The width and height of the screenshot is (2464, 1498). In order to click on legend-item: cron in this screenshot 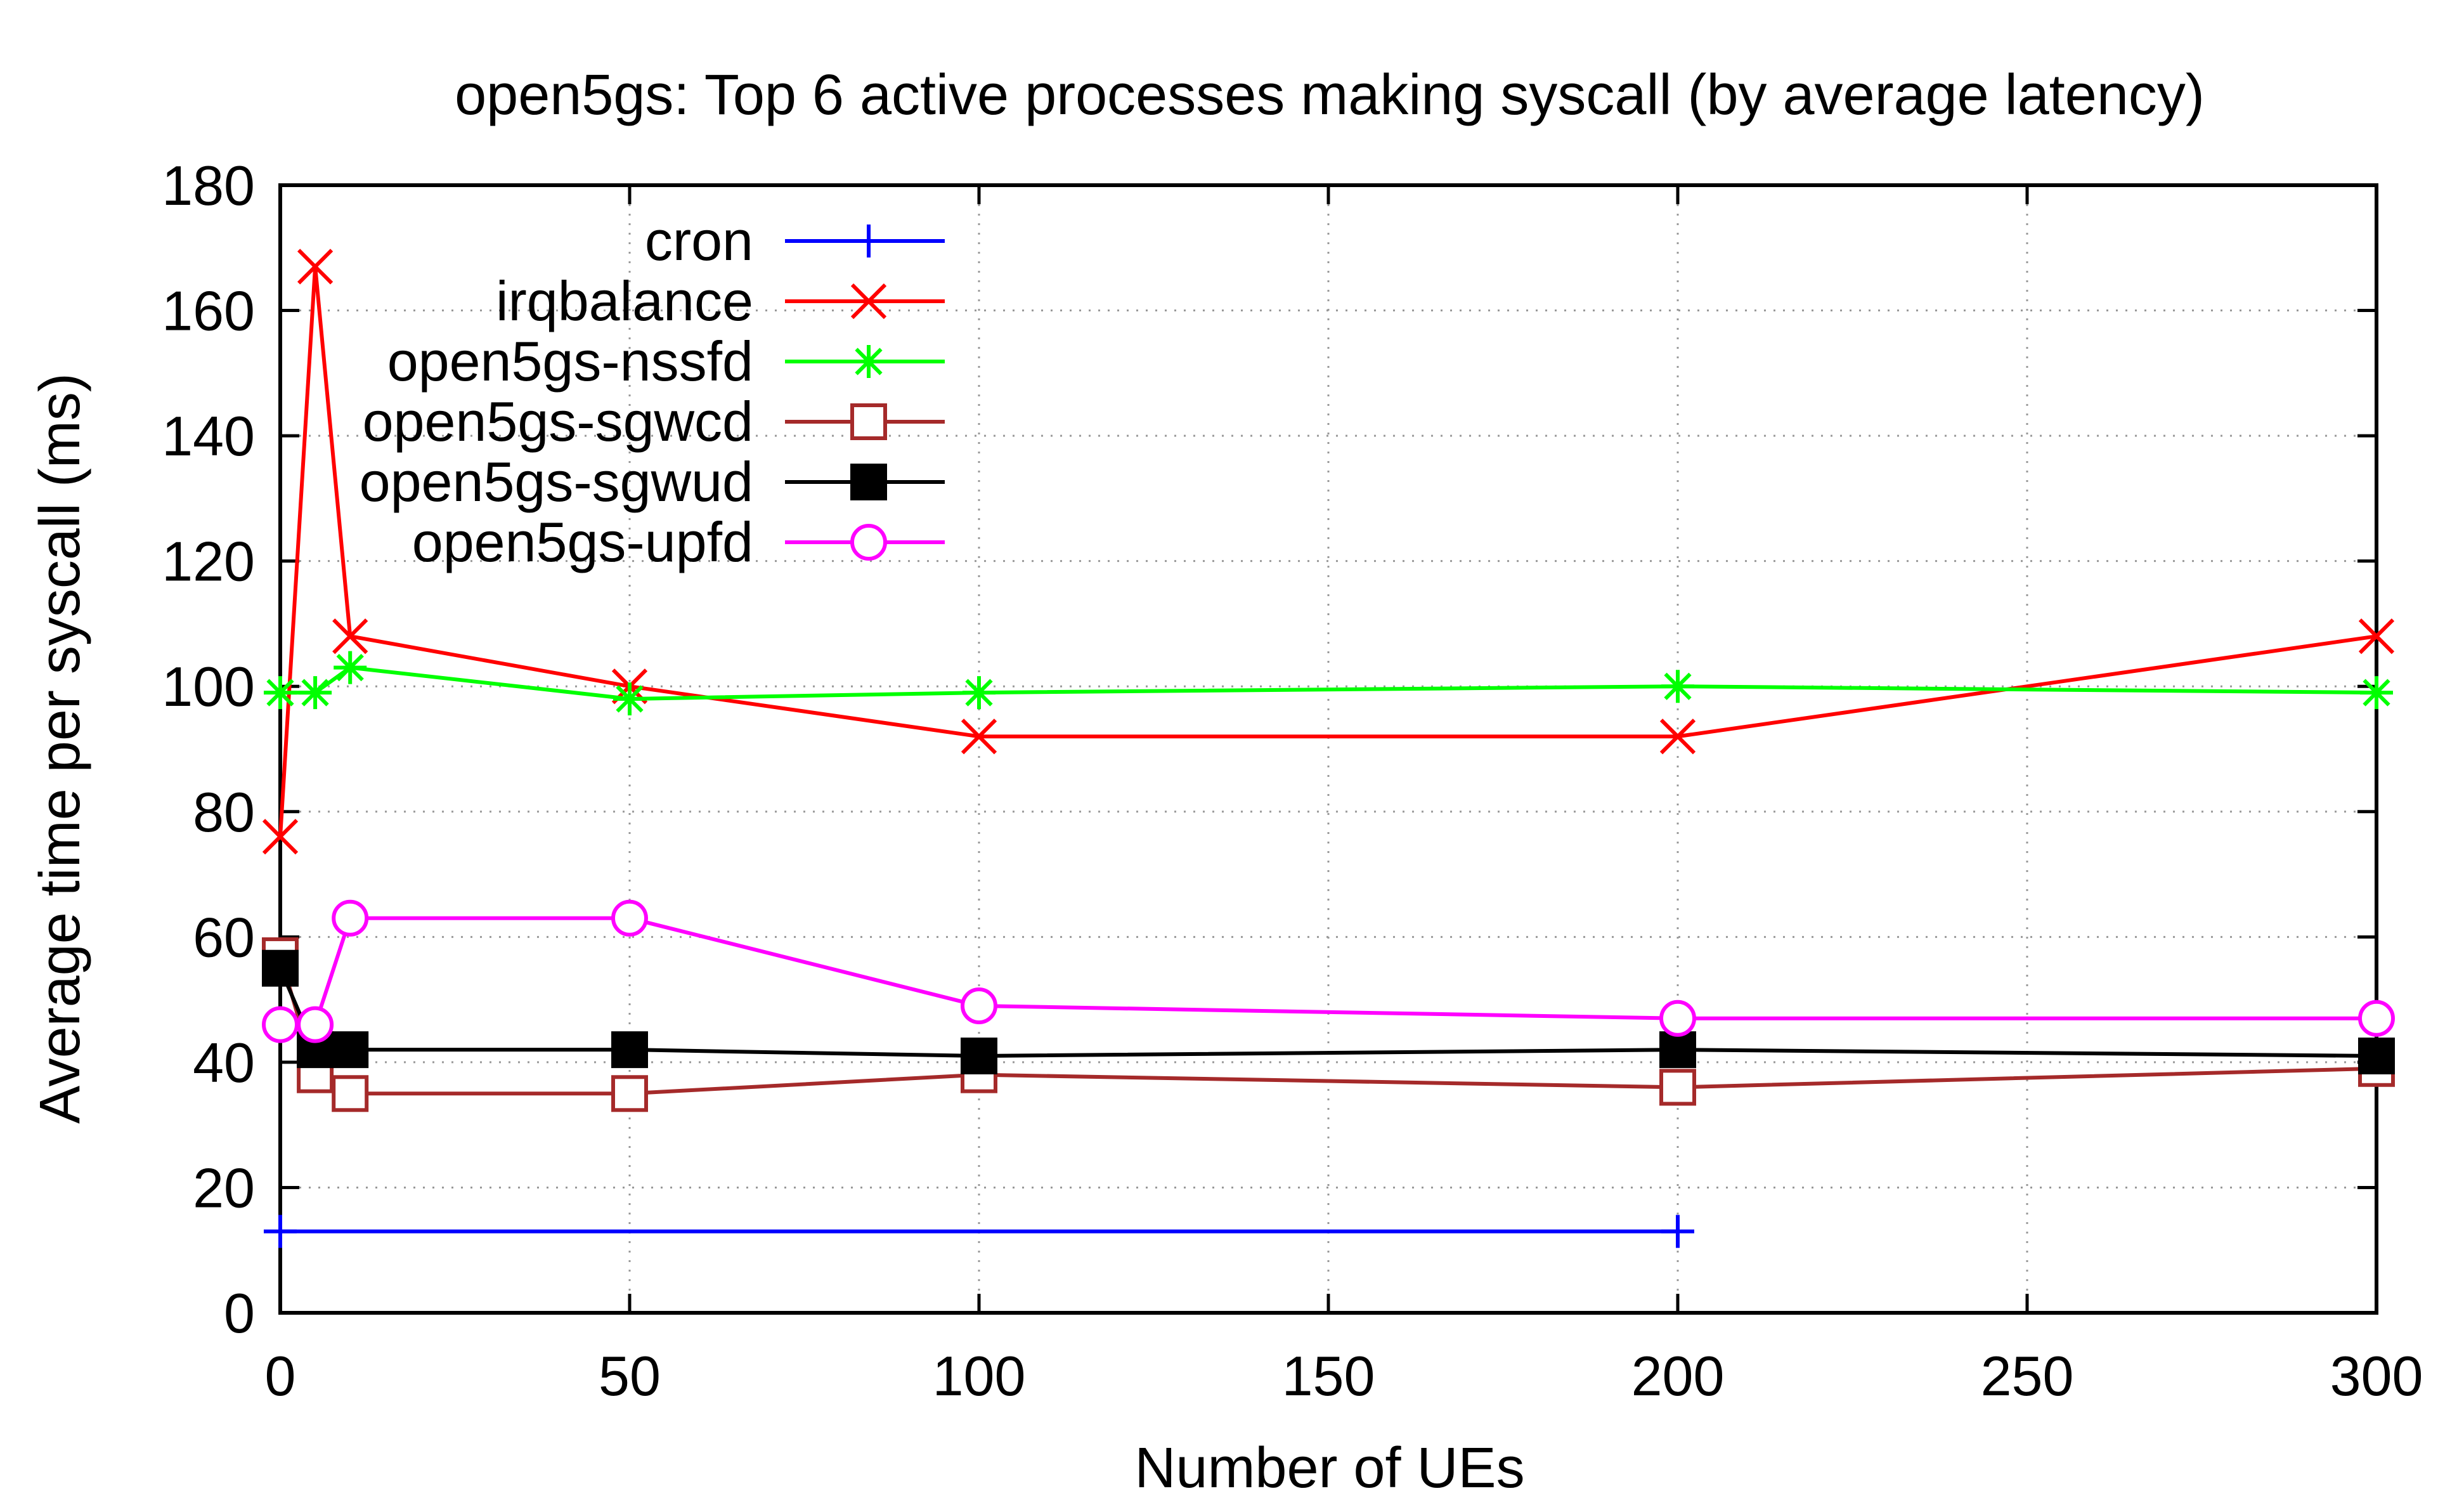, I will do `click(795, 241)`.